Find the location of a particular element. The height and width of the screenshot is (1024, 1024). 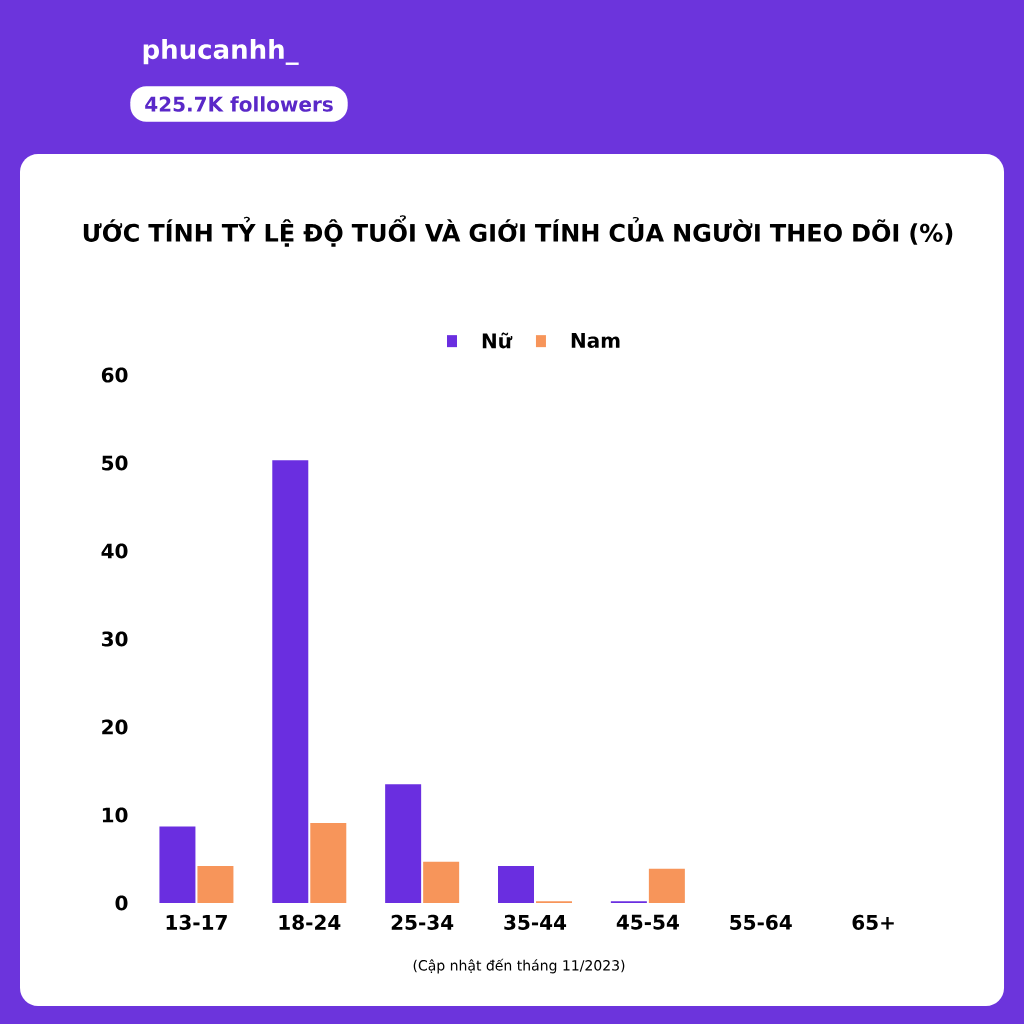

x-tick-label: 18-24 is located at coordinates (310, 922).